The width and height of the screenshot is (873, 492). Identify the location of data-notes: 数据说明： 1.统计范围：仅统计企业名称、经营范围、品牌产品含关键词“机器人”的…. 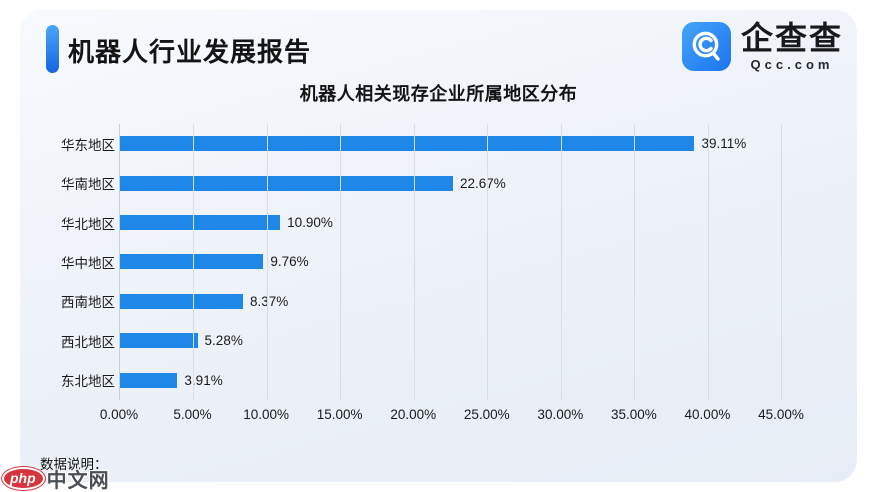
(266, 458).